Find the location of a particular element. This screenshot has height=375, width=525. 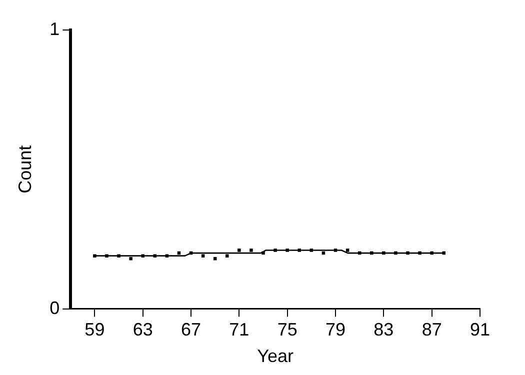

x-tick-label: 83 is located at coordinates (384, 330).